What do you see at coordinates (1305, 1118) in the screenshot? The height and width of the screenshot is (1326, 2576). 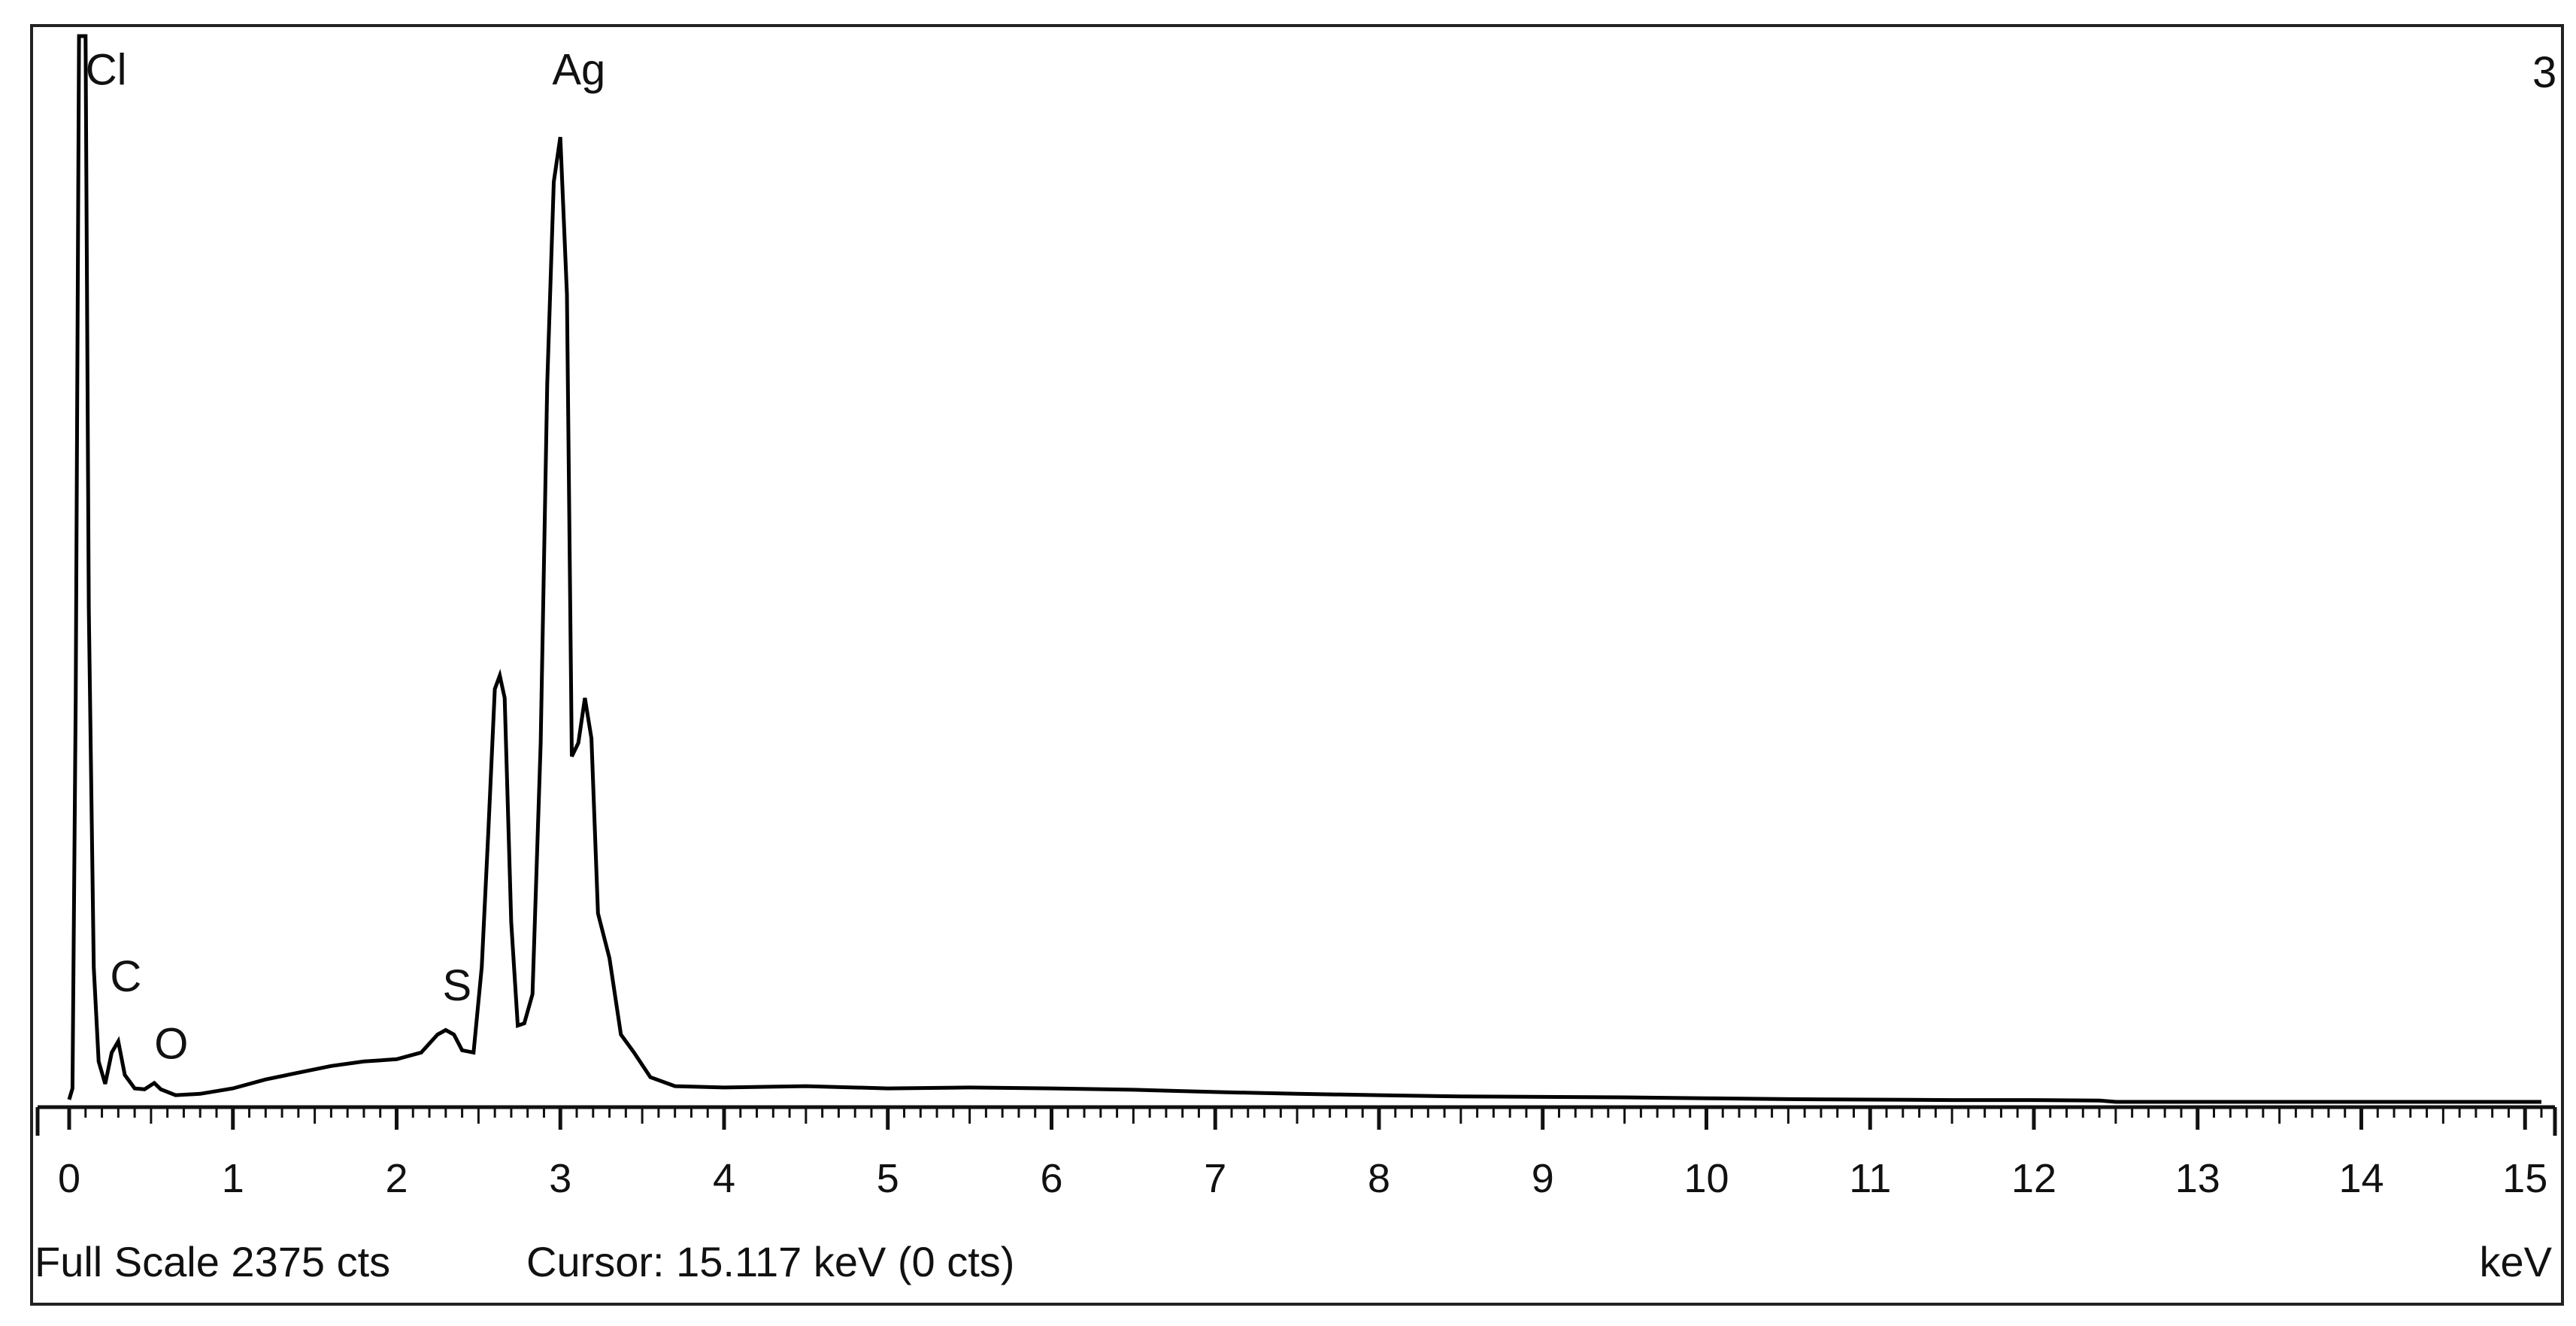 I see `x-axis-ticks` at bounding box center [1305, 1118].